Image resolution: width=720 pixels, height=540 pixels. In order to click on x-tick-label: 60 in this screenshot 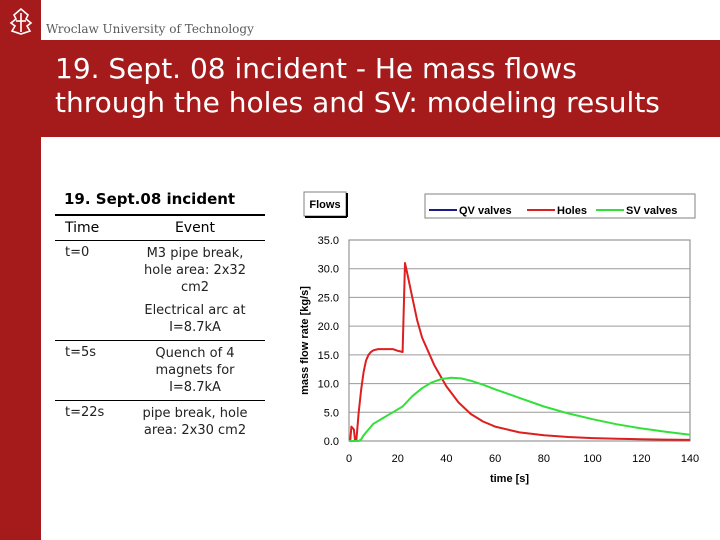, I will do `click(495, 459)`.